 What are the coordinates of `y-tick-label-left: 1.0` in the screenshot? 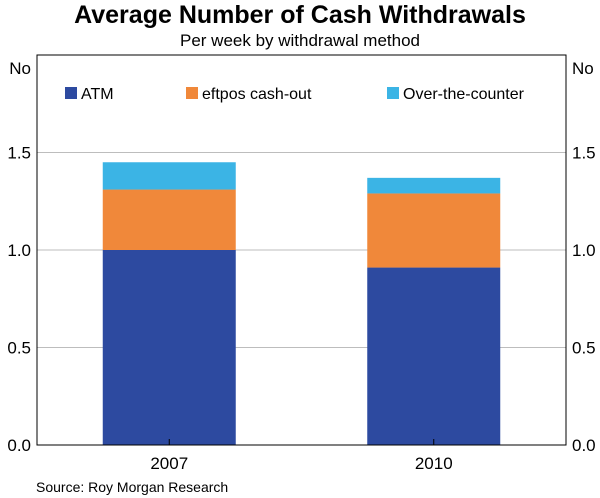 It's located at (19, 250).